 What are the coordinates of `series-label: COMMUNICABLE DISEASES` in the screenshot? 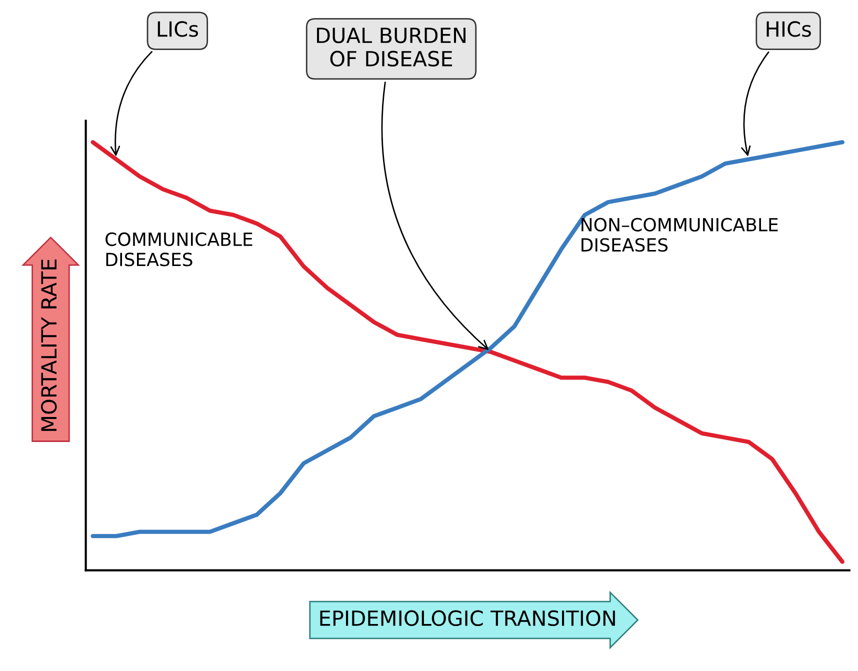 It's located at (179, 249).